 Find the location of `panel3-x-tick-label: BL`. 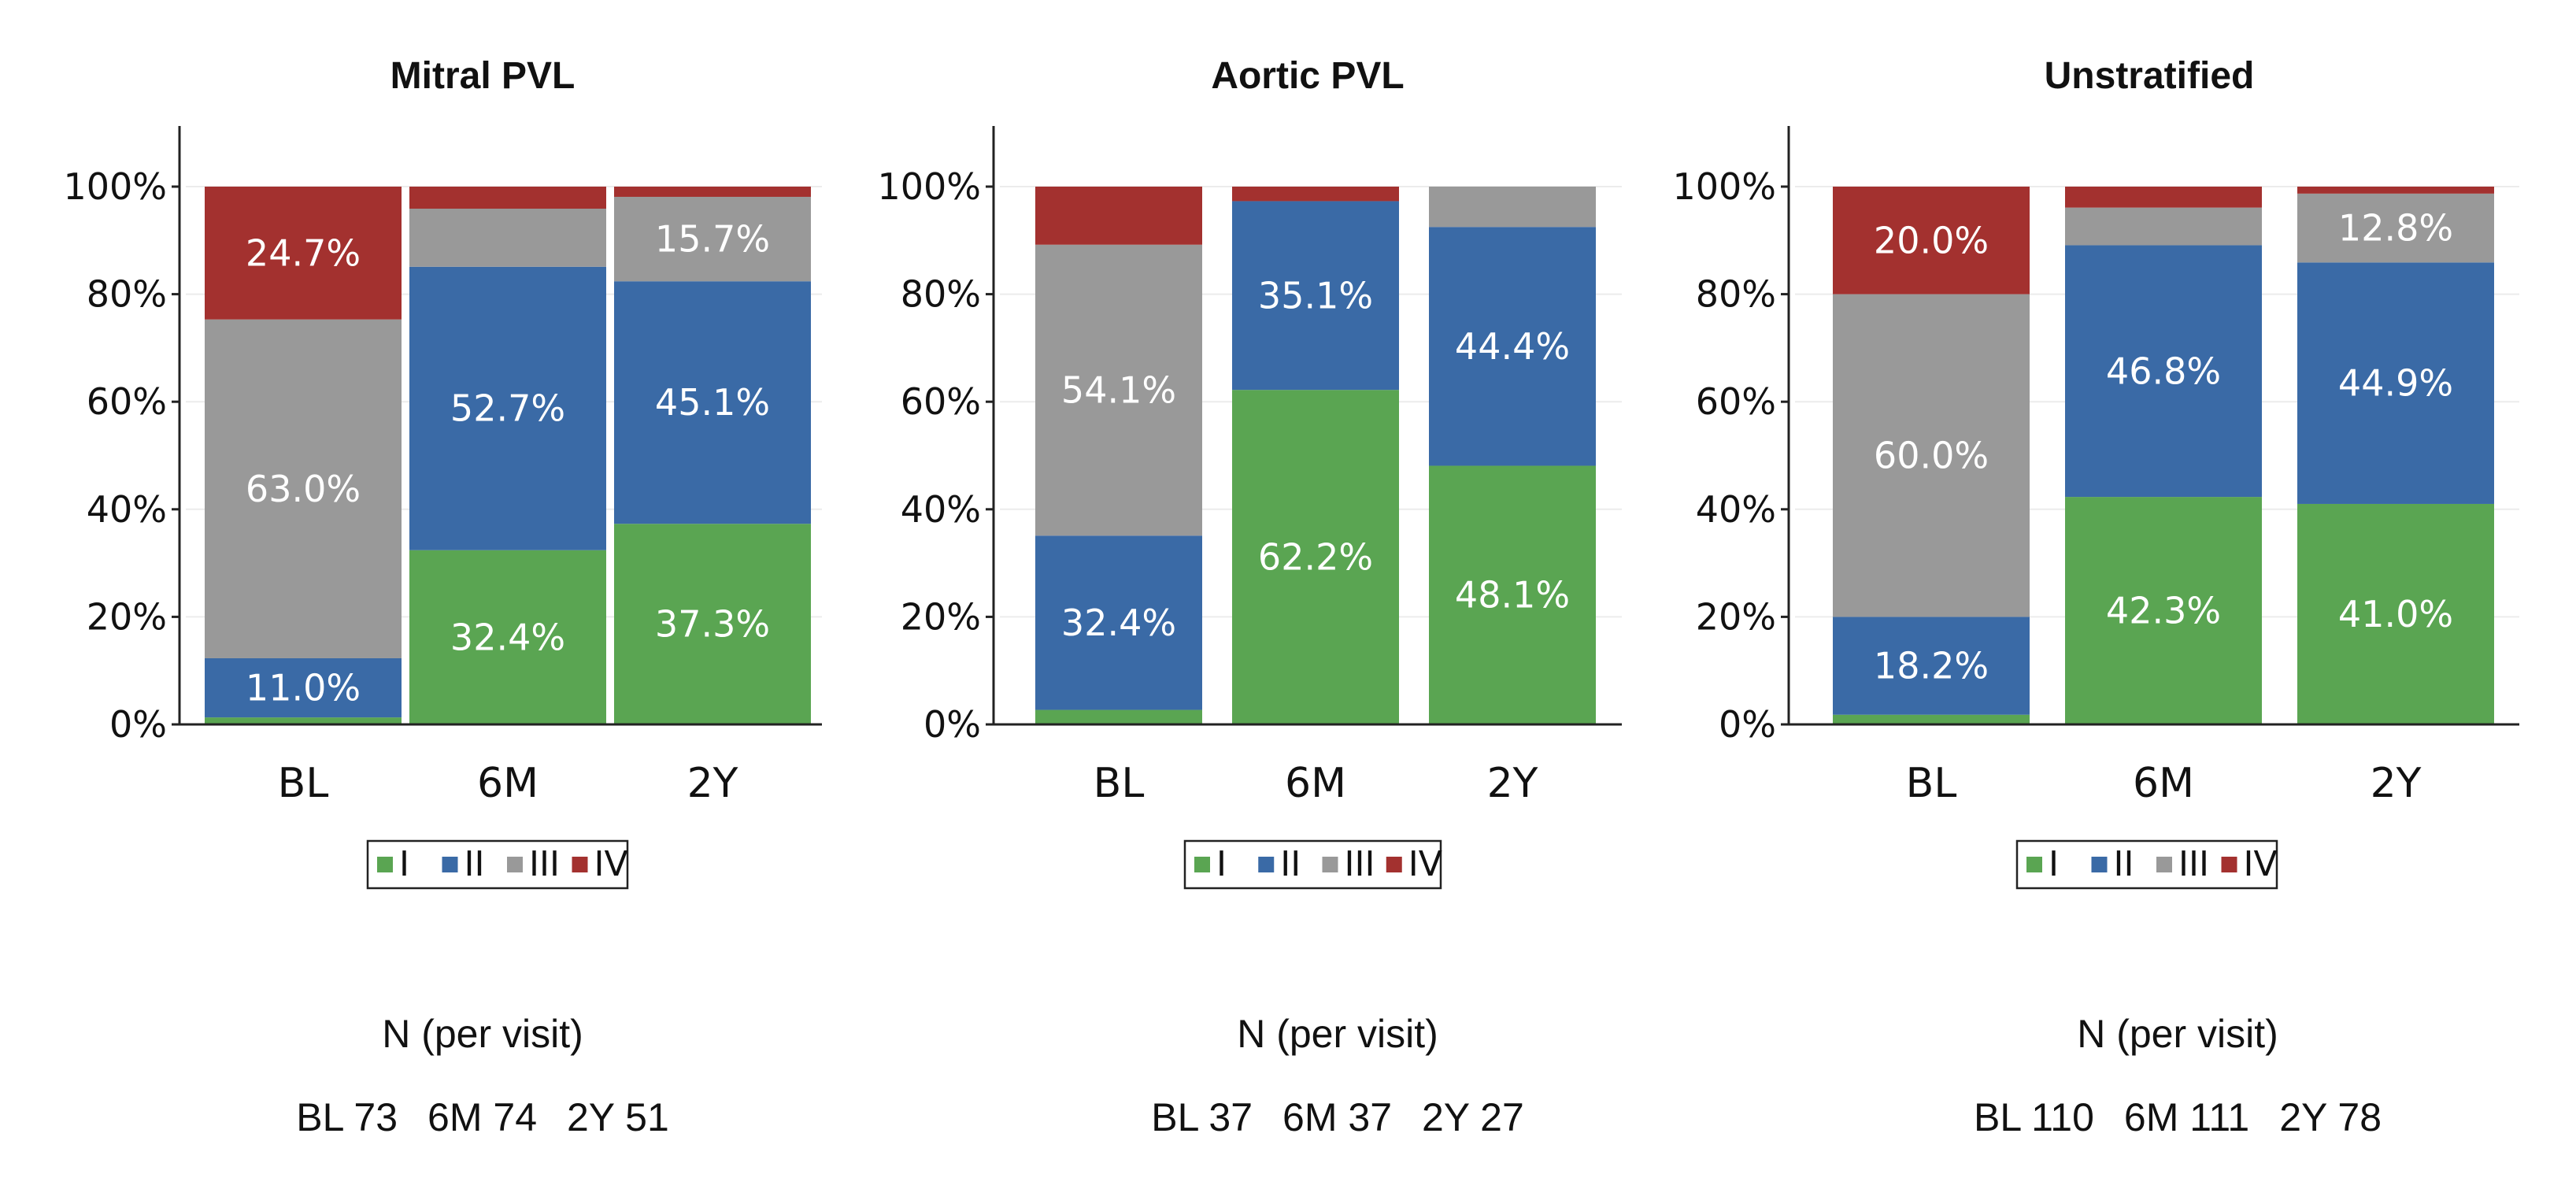

panel3-x-tick-label: BL is located at coordinates (1931, 783).